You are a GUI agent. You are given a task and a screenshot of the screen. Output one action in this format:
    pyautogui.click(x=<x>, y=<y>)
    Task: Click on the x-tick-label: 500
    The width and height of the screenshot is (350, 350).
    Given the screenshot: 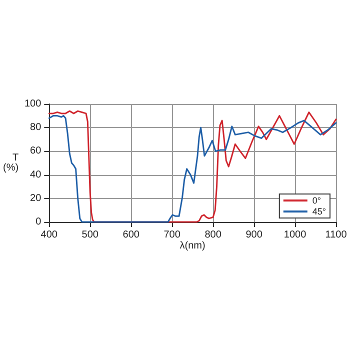 What is the action you would take?
    pyautogui.click(x=90, y=235)
    